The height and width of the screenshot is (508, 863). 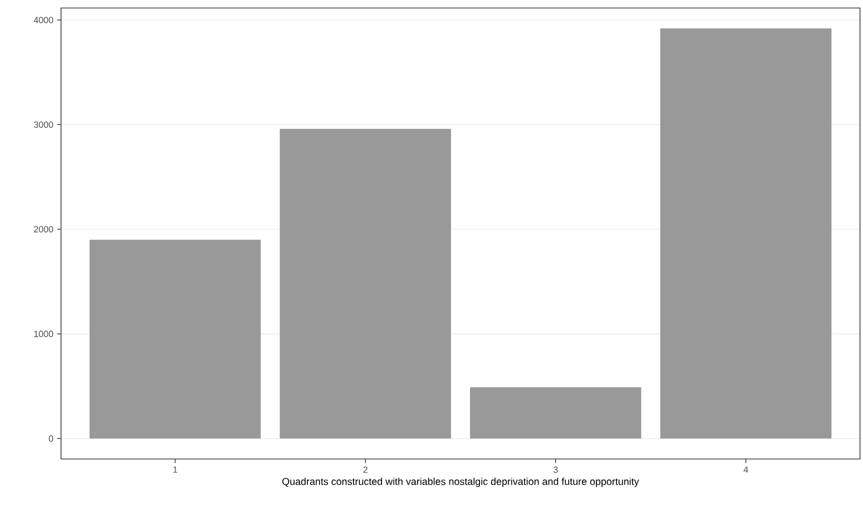 What do you see at coordinates (44, 229) in the screenshot?
I see `y-tick-label: 2000` at bounding box center [44, 229].